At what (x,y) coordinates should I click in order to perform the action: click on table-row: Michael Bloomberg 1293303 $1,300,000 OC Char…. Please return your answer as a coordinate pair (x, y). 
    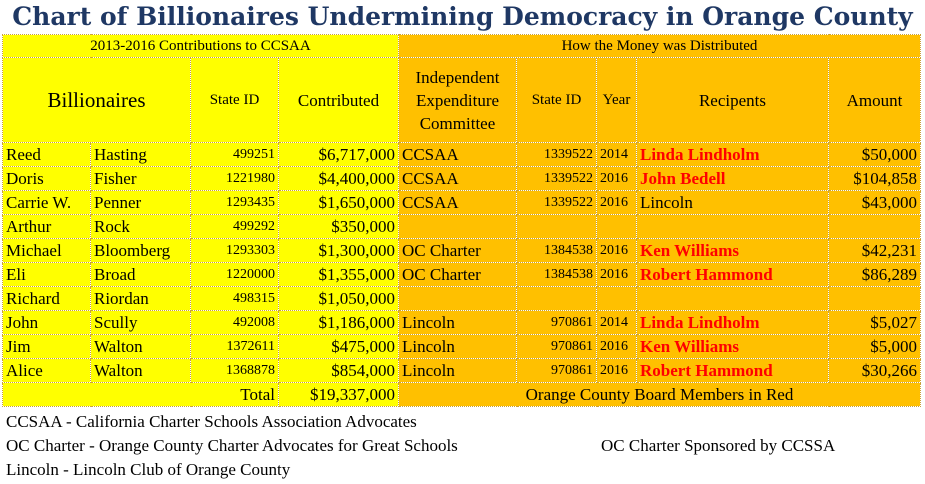
    Looking at the image, I should click on (461, 250).